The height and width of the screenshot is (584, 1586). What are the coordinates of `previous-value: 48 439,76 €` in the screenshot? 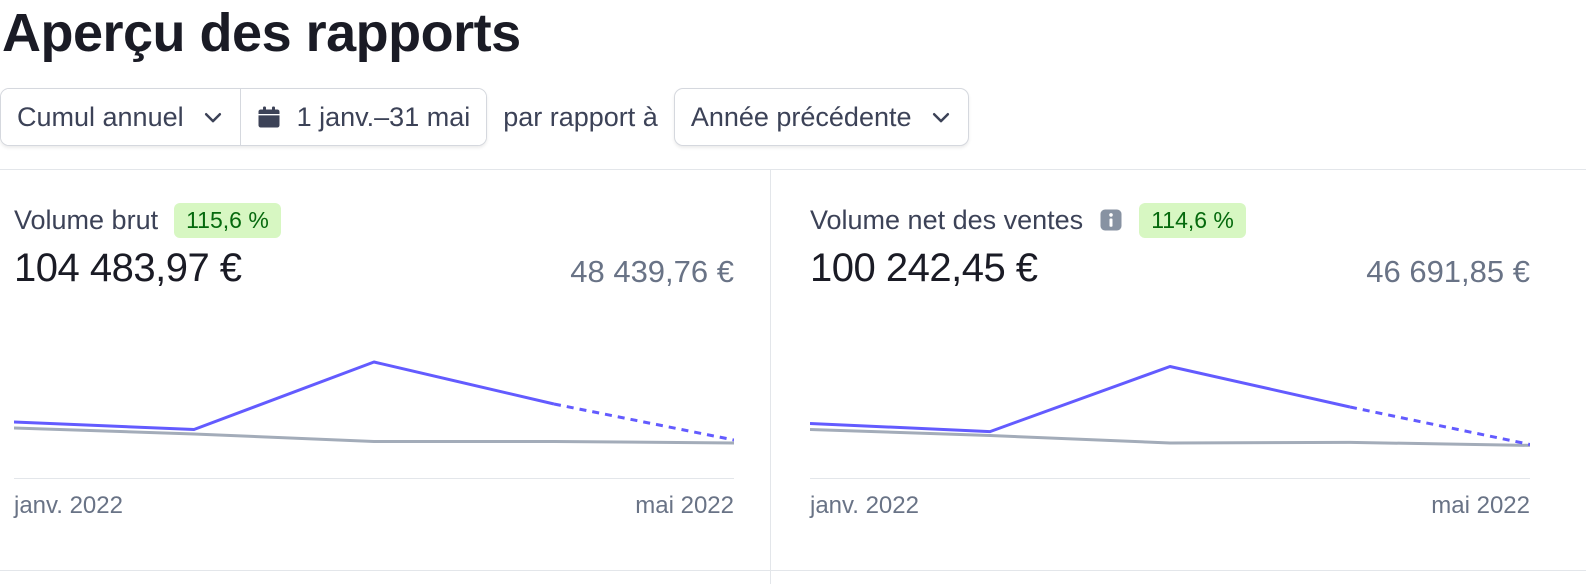 It's located at (652, 271).